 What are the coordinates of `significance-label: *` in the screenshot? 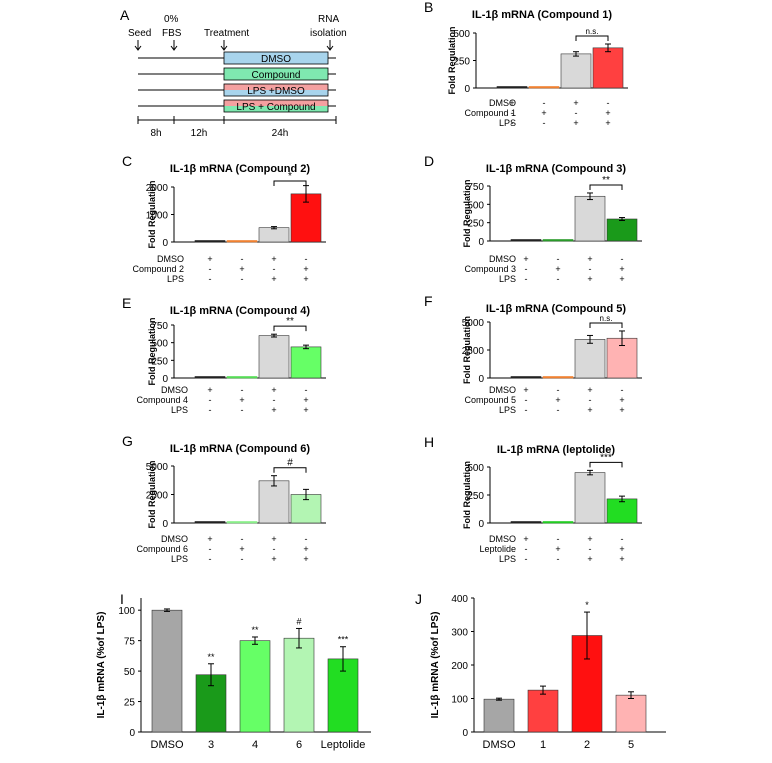 It's located at (290, 176).